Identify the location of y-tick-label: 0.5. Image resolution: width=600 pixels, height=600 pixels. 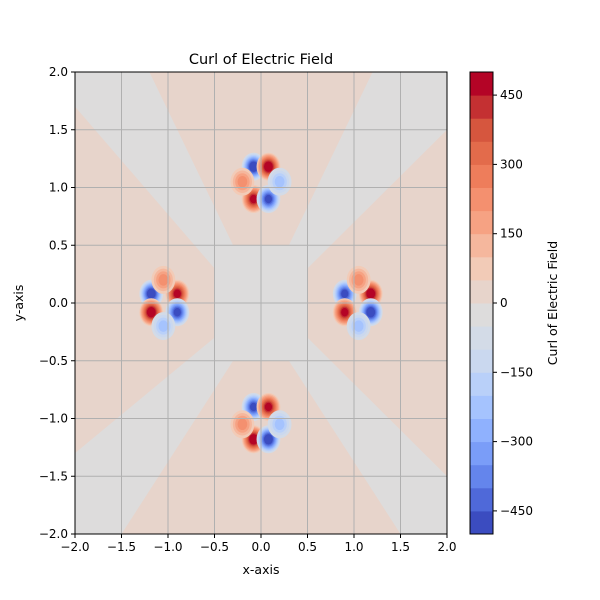
(58, 245).